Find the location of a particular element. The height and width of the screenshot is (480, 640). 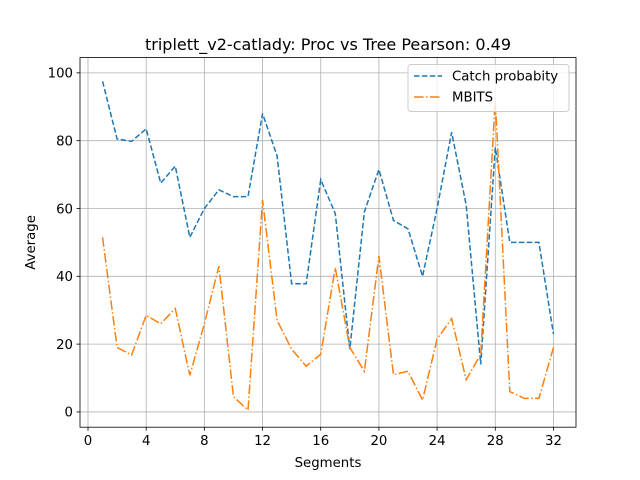

y-tick-label: 0 is located at coordinates (69, 413).